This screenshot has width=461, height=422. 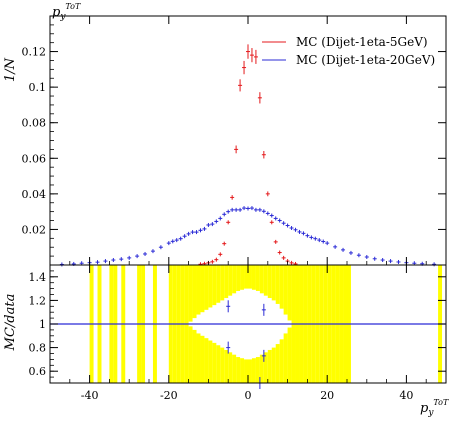 What do you see at coordinates (34, 158) in the screenshot?
I see `top-ytick-label: 0.06` at bounding box center [34, 158].